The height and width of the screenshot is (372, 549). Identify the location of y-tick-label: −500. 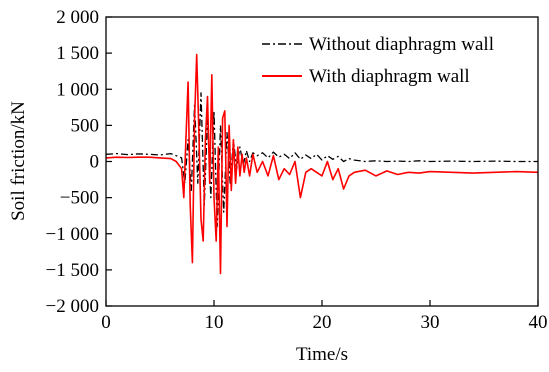
(79, 198).